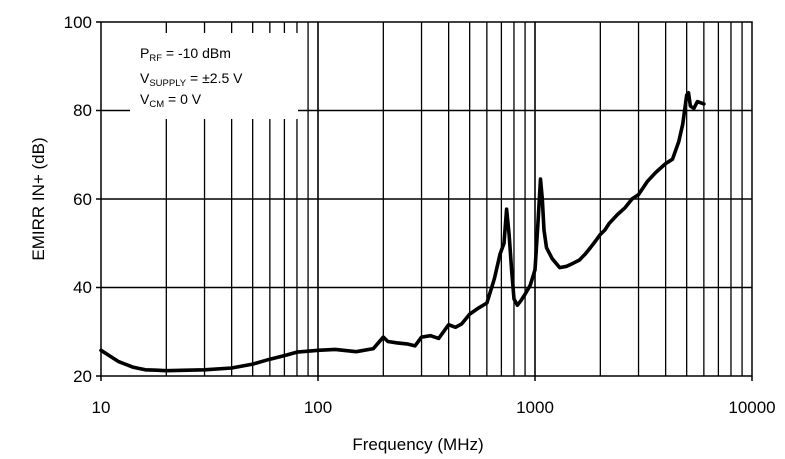  Describe the element at coordinates (417, 444) in the screenshot. I see `x-axis-title: Frequency (MHz)` at that location.